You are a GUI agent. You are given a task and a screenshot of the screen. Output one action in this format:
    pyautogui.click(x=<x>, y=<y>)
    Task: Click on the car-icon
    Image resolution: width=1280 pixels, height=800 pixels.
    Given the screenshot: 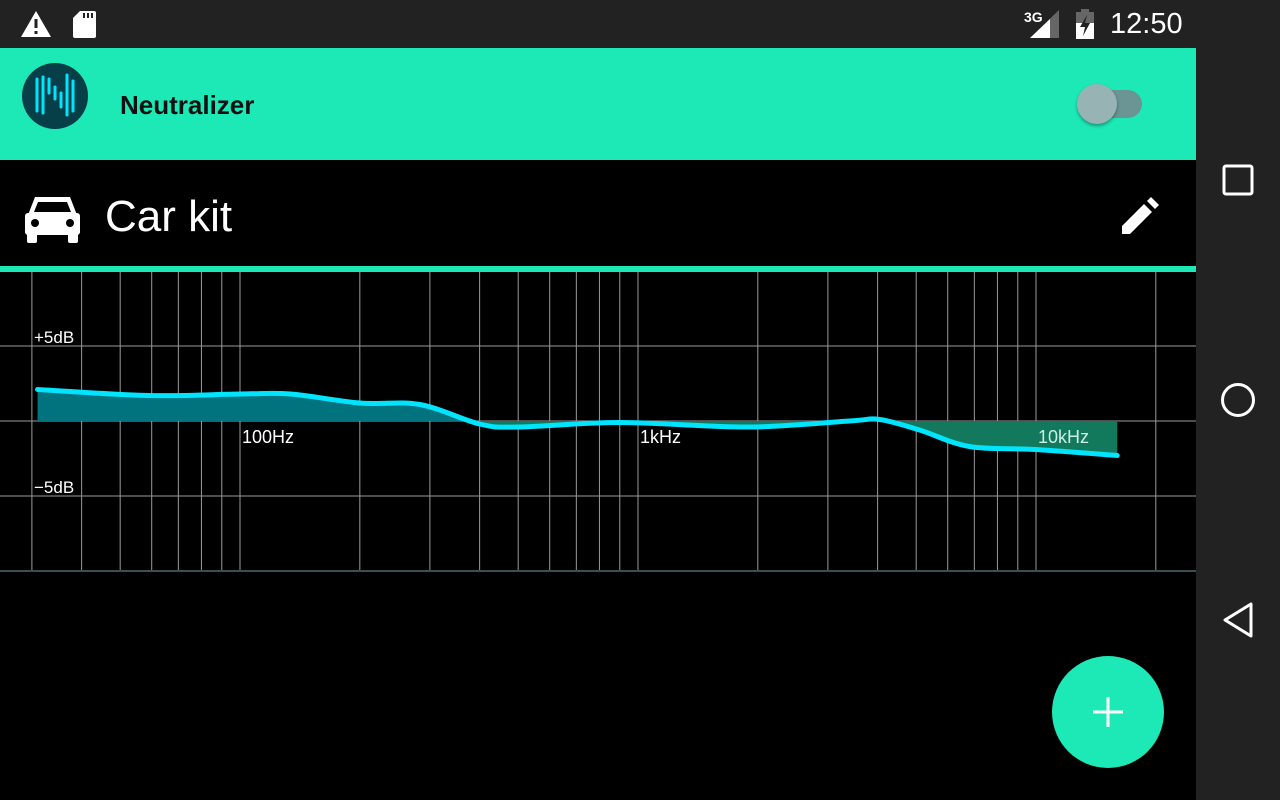 What is the action you would take?
    pyautogui.click(x=52, y=220)
    